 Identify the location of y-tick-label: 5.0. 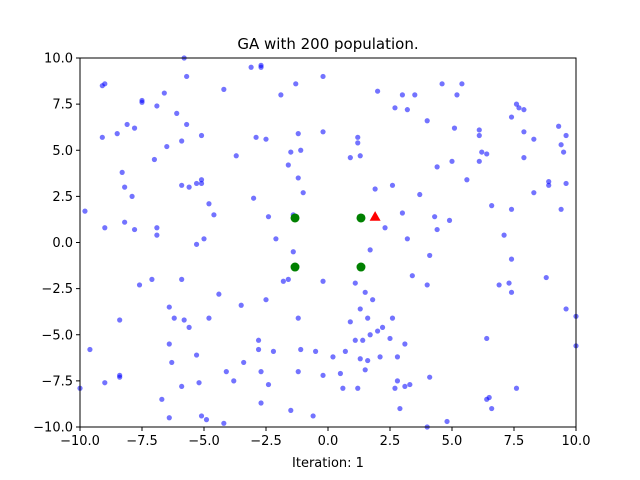
(62, 151).